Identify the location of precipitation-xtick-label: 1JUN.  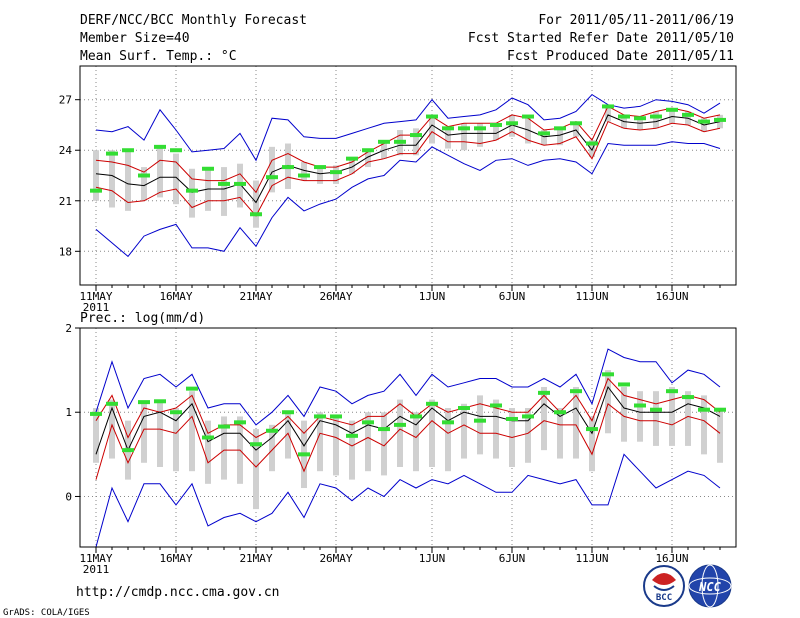
(432, 558).